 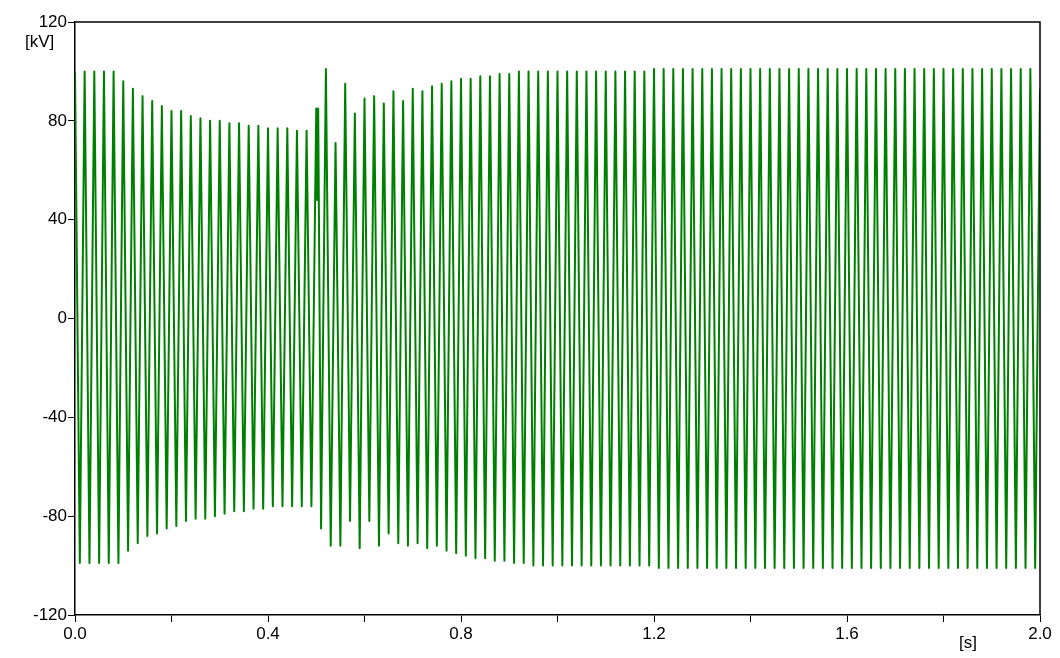 I want to click on y-tick-label: -80, so click(x=54, y=515).